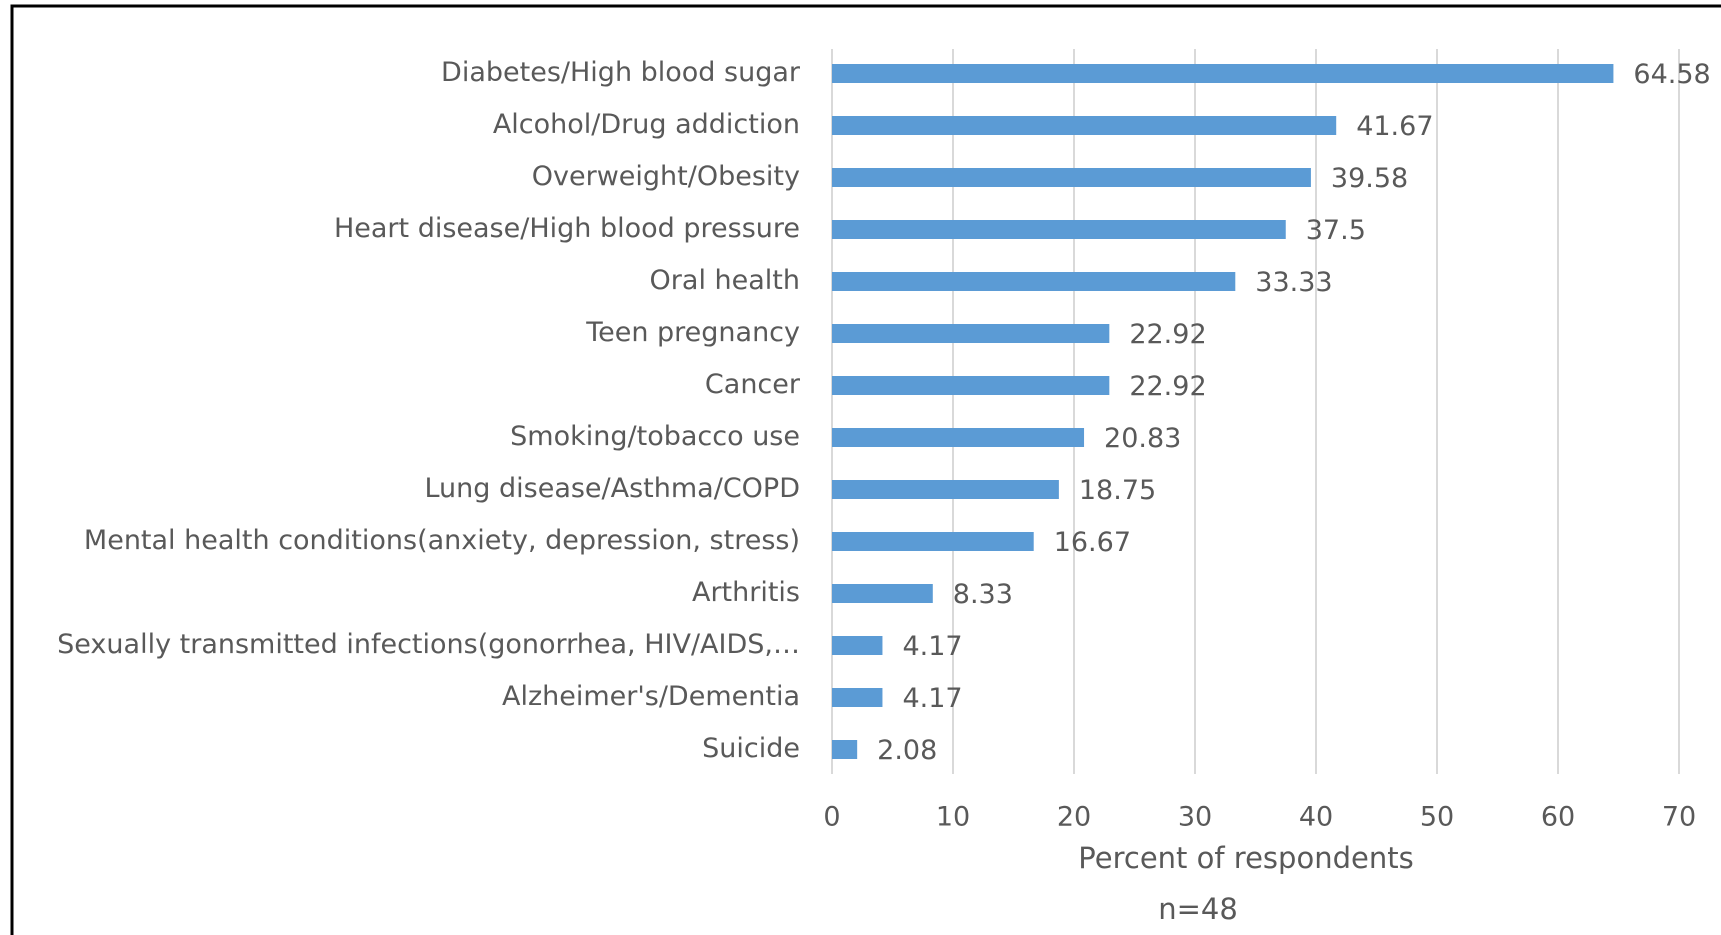  Describe the element at coordinates (621, 72) in the screenshot. I see `y-tick-label: Diabetes/High blood sugar` at that location.